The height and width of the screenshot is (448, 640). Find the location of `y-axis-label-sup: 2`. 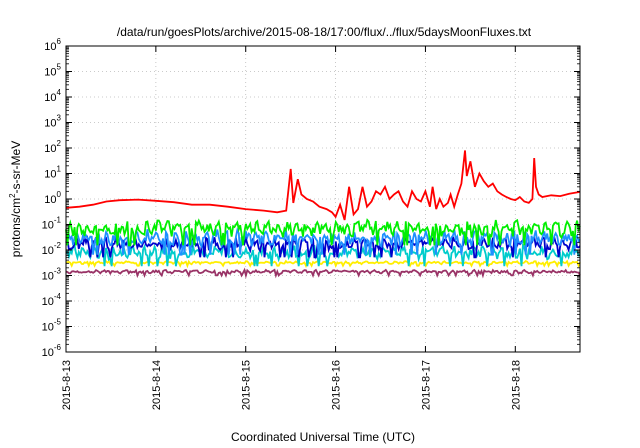

y-axis-label-sup: 2 is located at coordinates (12, 195).